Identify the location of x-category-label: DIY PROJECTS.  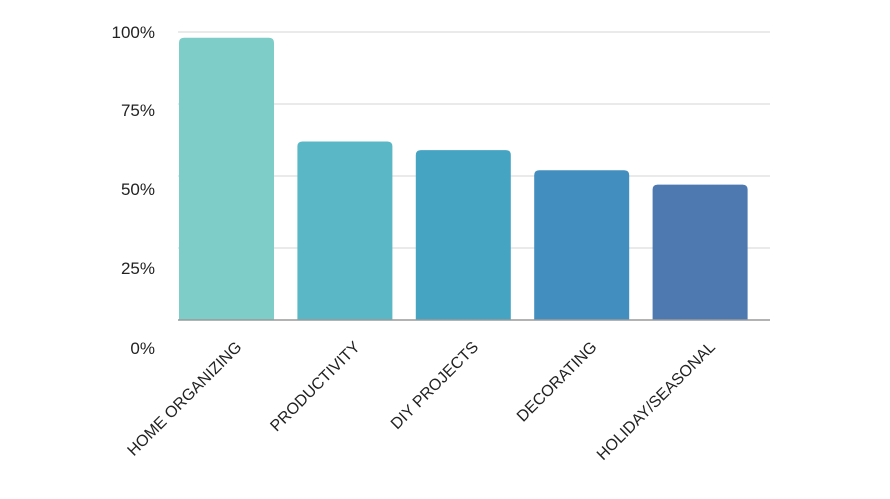
(435, 386).